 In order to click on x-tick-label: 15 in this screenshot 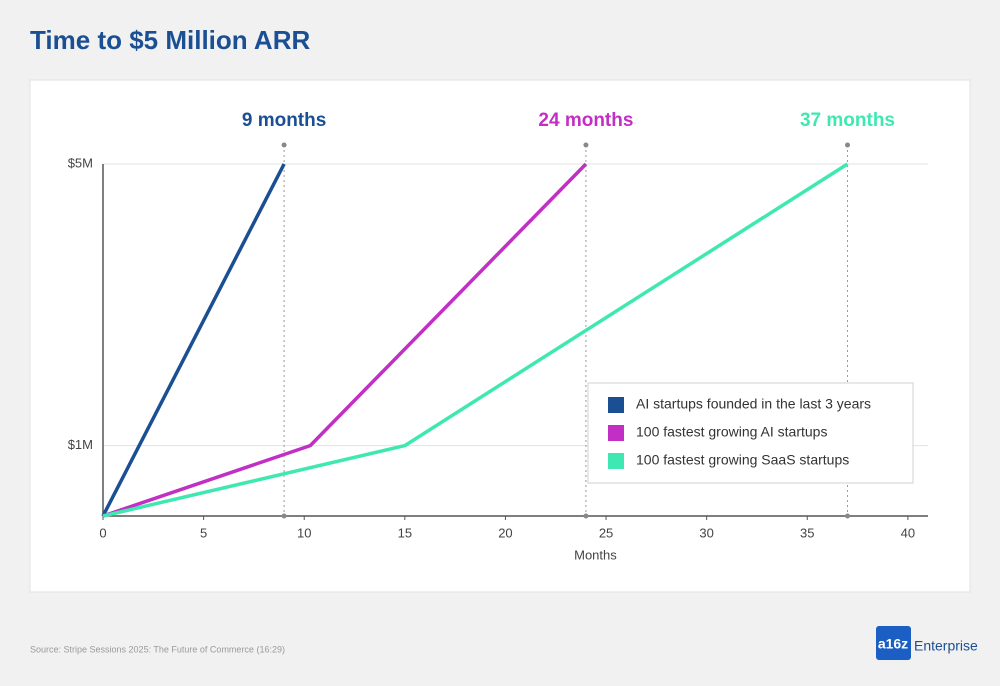, I will do `click(405, 532)`.